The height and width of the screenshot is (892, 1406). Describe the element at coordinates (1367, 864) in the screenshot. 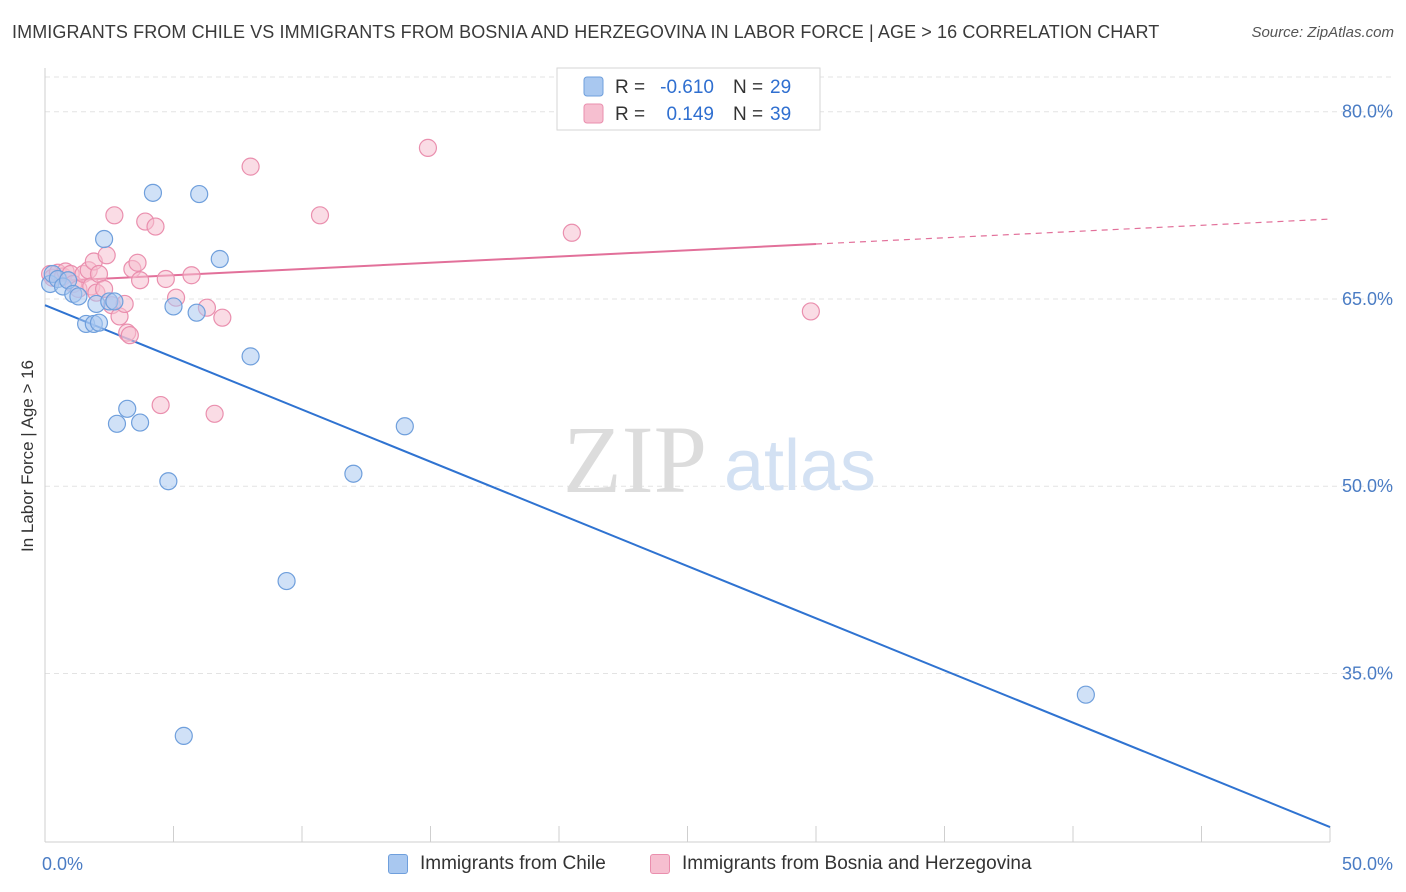

I see `x-tick-label-1: 50.0%` at that location.